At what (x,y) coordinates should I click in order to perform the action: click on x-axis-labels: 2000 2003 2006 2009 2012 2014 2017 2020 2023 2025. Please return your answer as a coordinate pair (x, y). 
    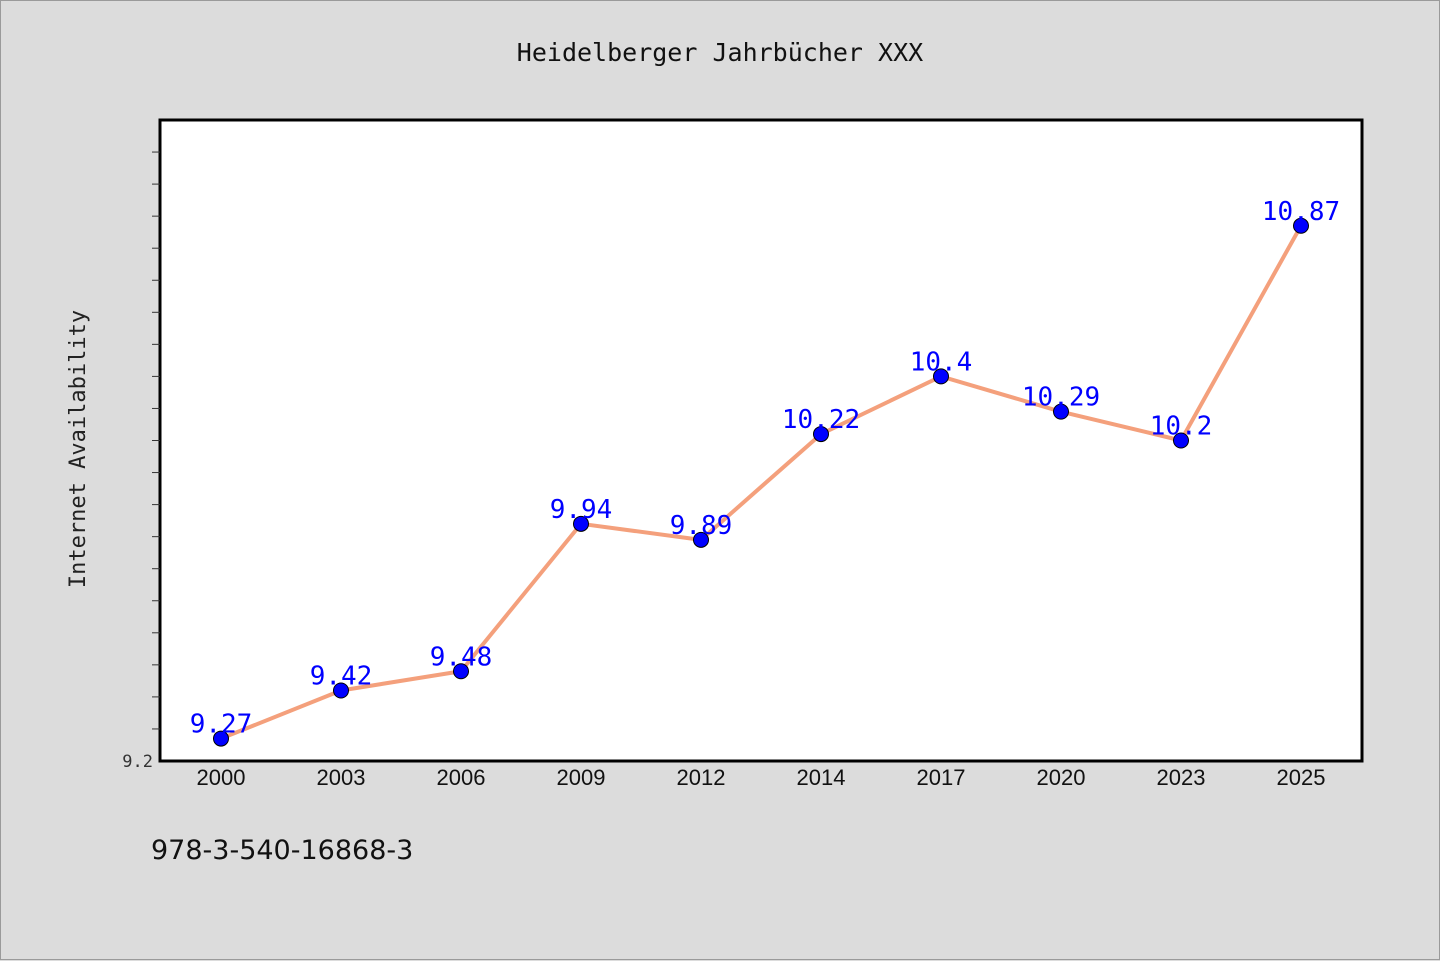
    Looking at the image, I should click on (761, 777).